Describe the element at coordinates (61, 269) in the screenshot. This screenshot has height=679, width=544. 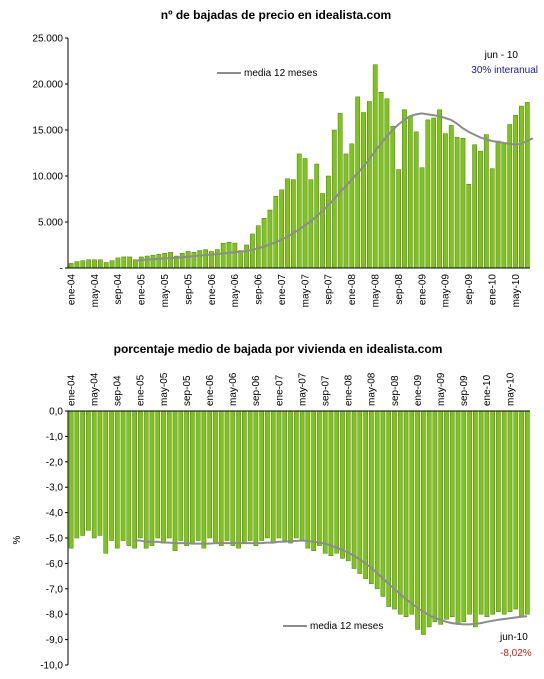
I see `y-tick-label: -` at that location.